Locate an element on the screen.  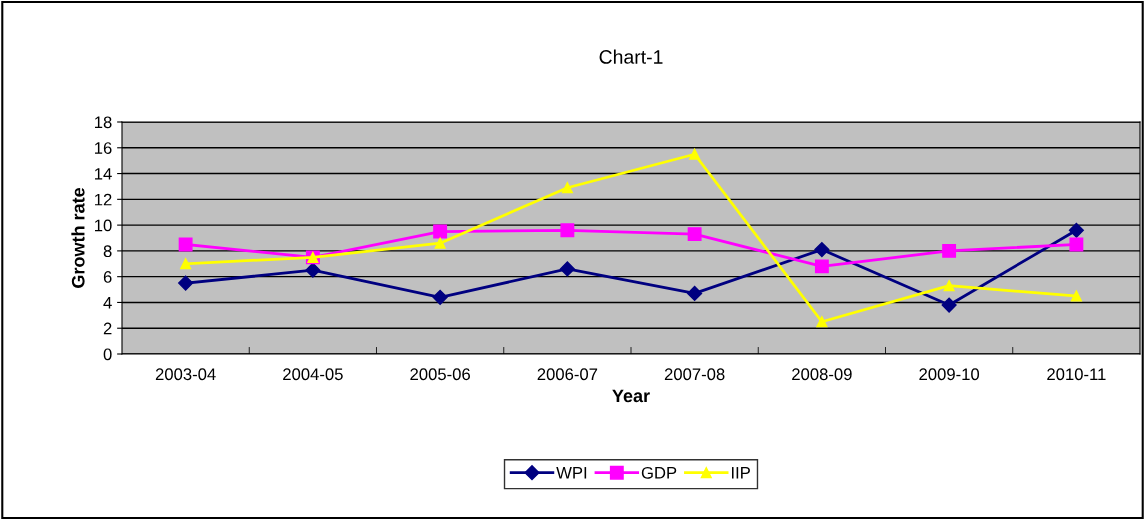
x-tick-label: 2004-05 is located at coordinates (313, 374).